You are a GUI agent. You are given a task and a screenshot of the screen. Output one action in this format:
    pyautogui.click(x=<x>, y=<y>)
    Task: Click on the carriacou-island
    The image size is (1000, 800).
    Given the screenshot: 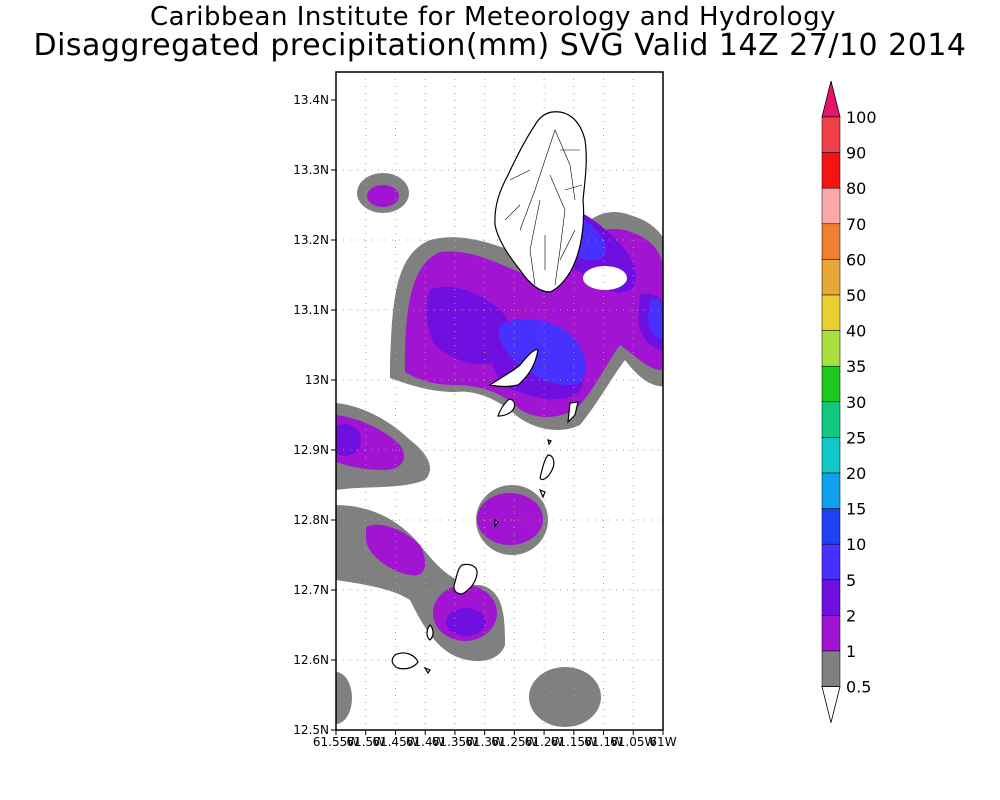 What is the action you would take?
    pyautogui.click(x=465, y=579)
    